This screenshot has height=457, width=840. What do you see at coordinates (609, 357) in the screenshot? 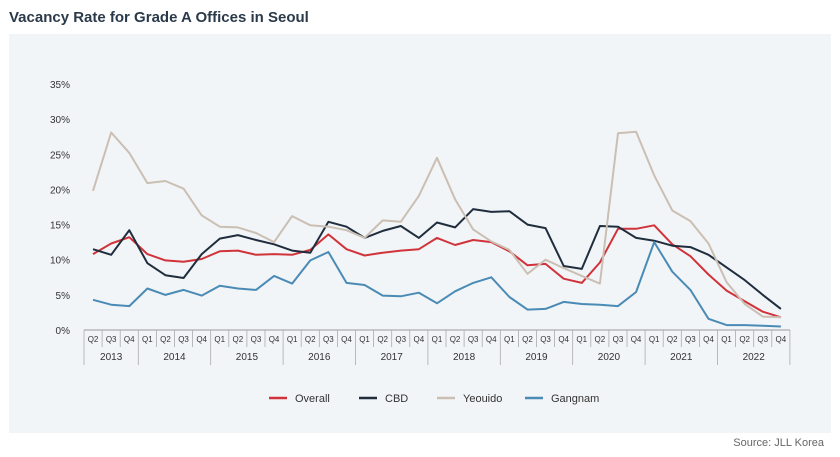
I see `x-year-label: 2020` at bounding box center [609, 357].